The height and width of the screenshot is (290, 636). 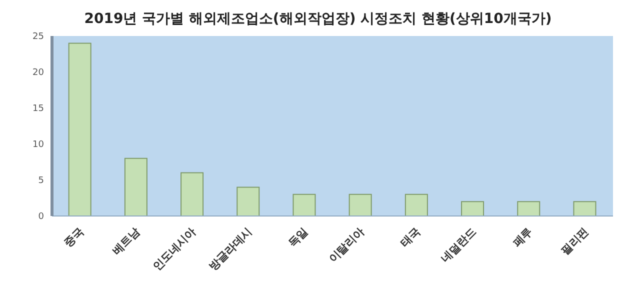 I want to click on y-tick-label: 25, so click(x=38, y=37).